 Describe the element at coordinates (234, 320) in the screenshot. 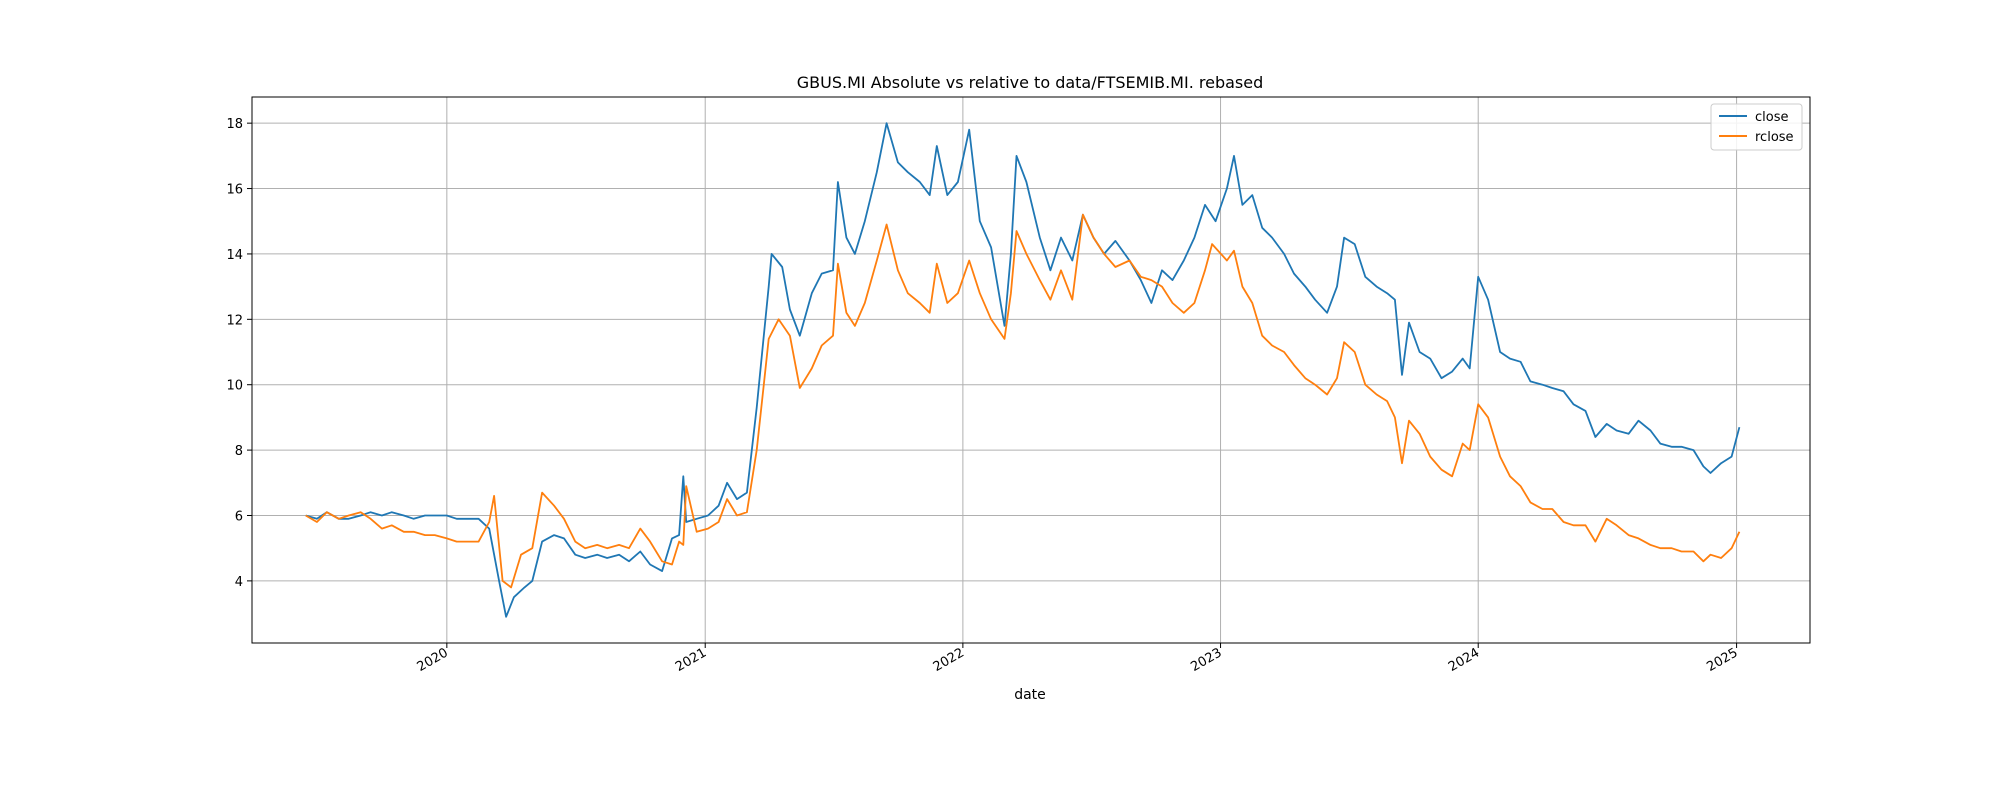

I see `y-tick-label: 12` at that location.